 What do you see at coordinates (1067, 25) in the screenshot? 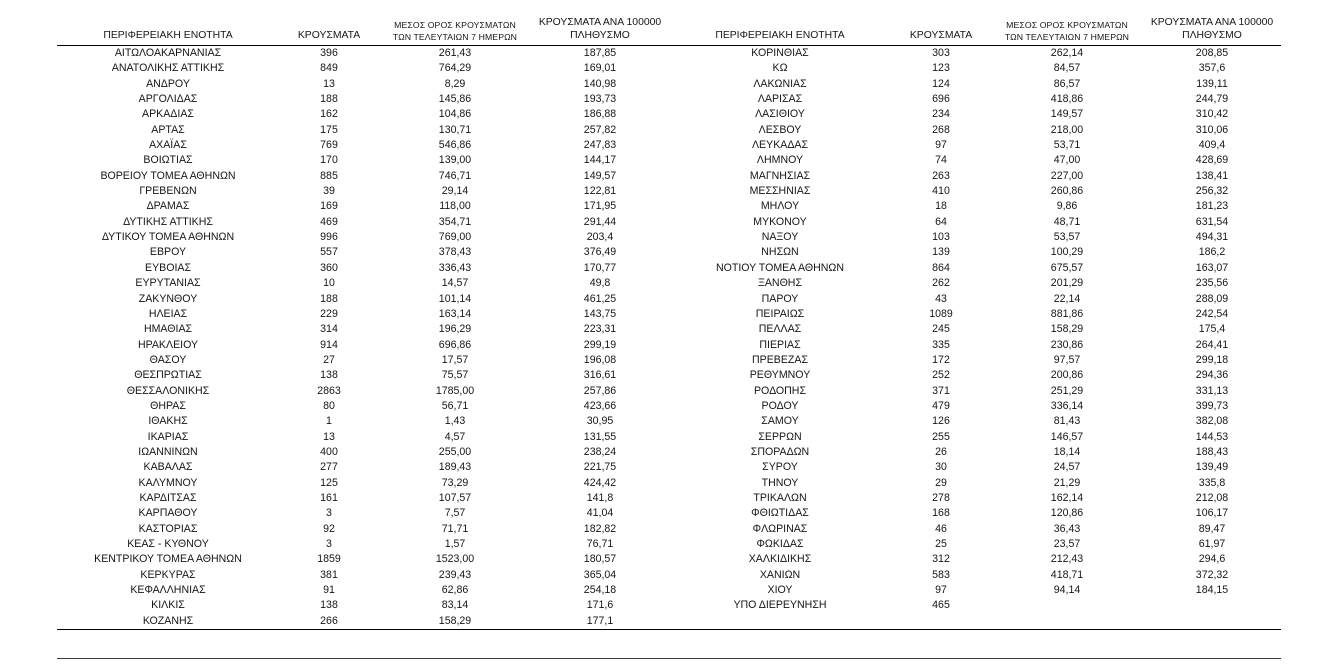
I see `header-avg7-right-line1: ΜΕΣΟΣ ΟΡΟΣ ΚΡΟΥΣΜΑΤΩΝ` at bounding box center [1067, 25].